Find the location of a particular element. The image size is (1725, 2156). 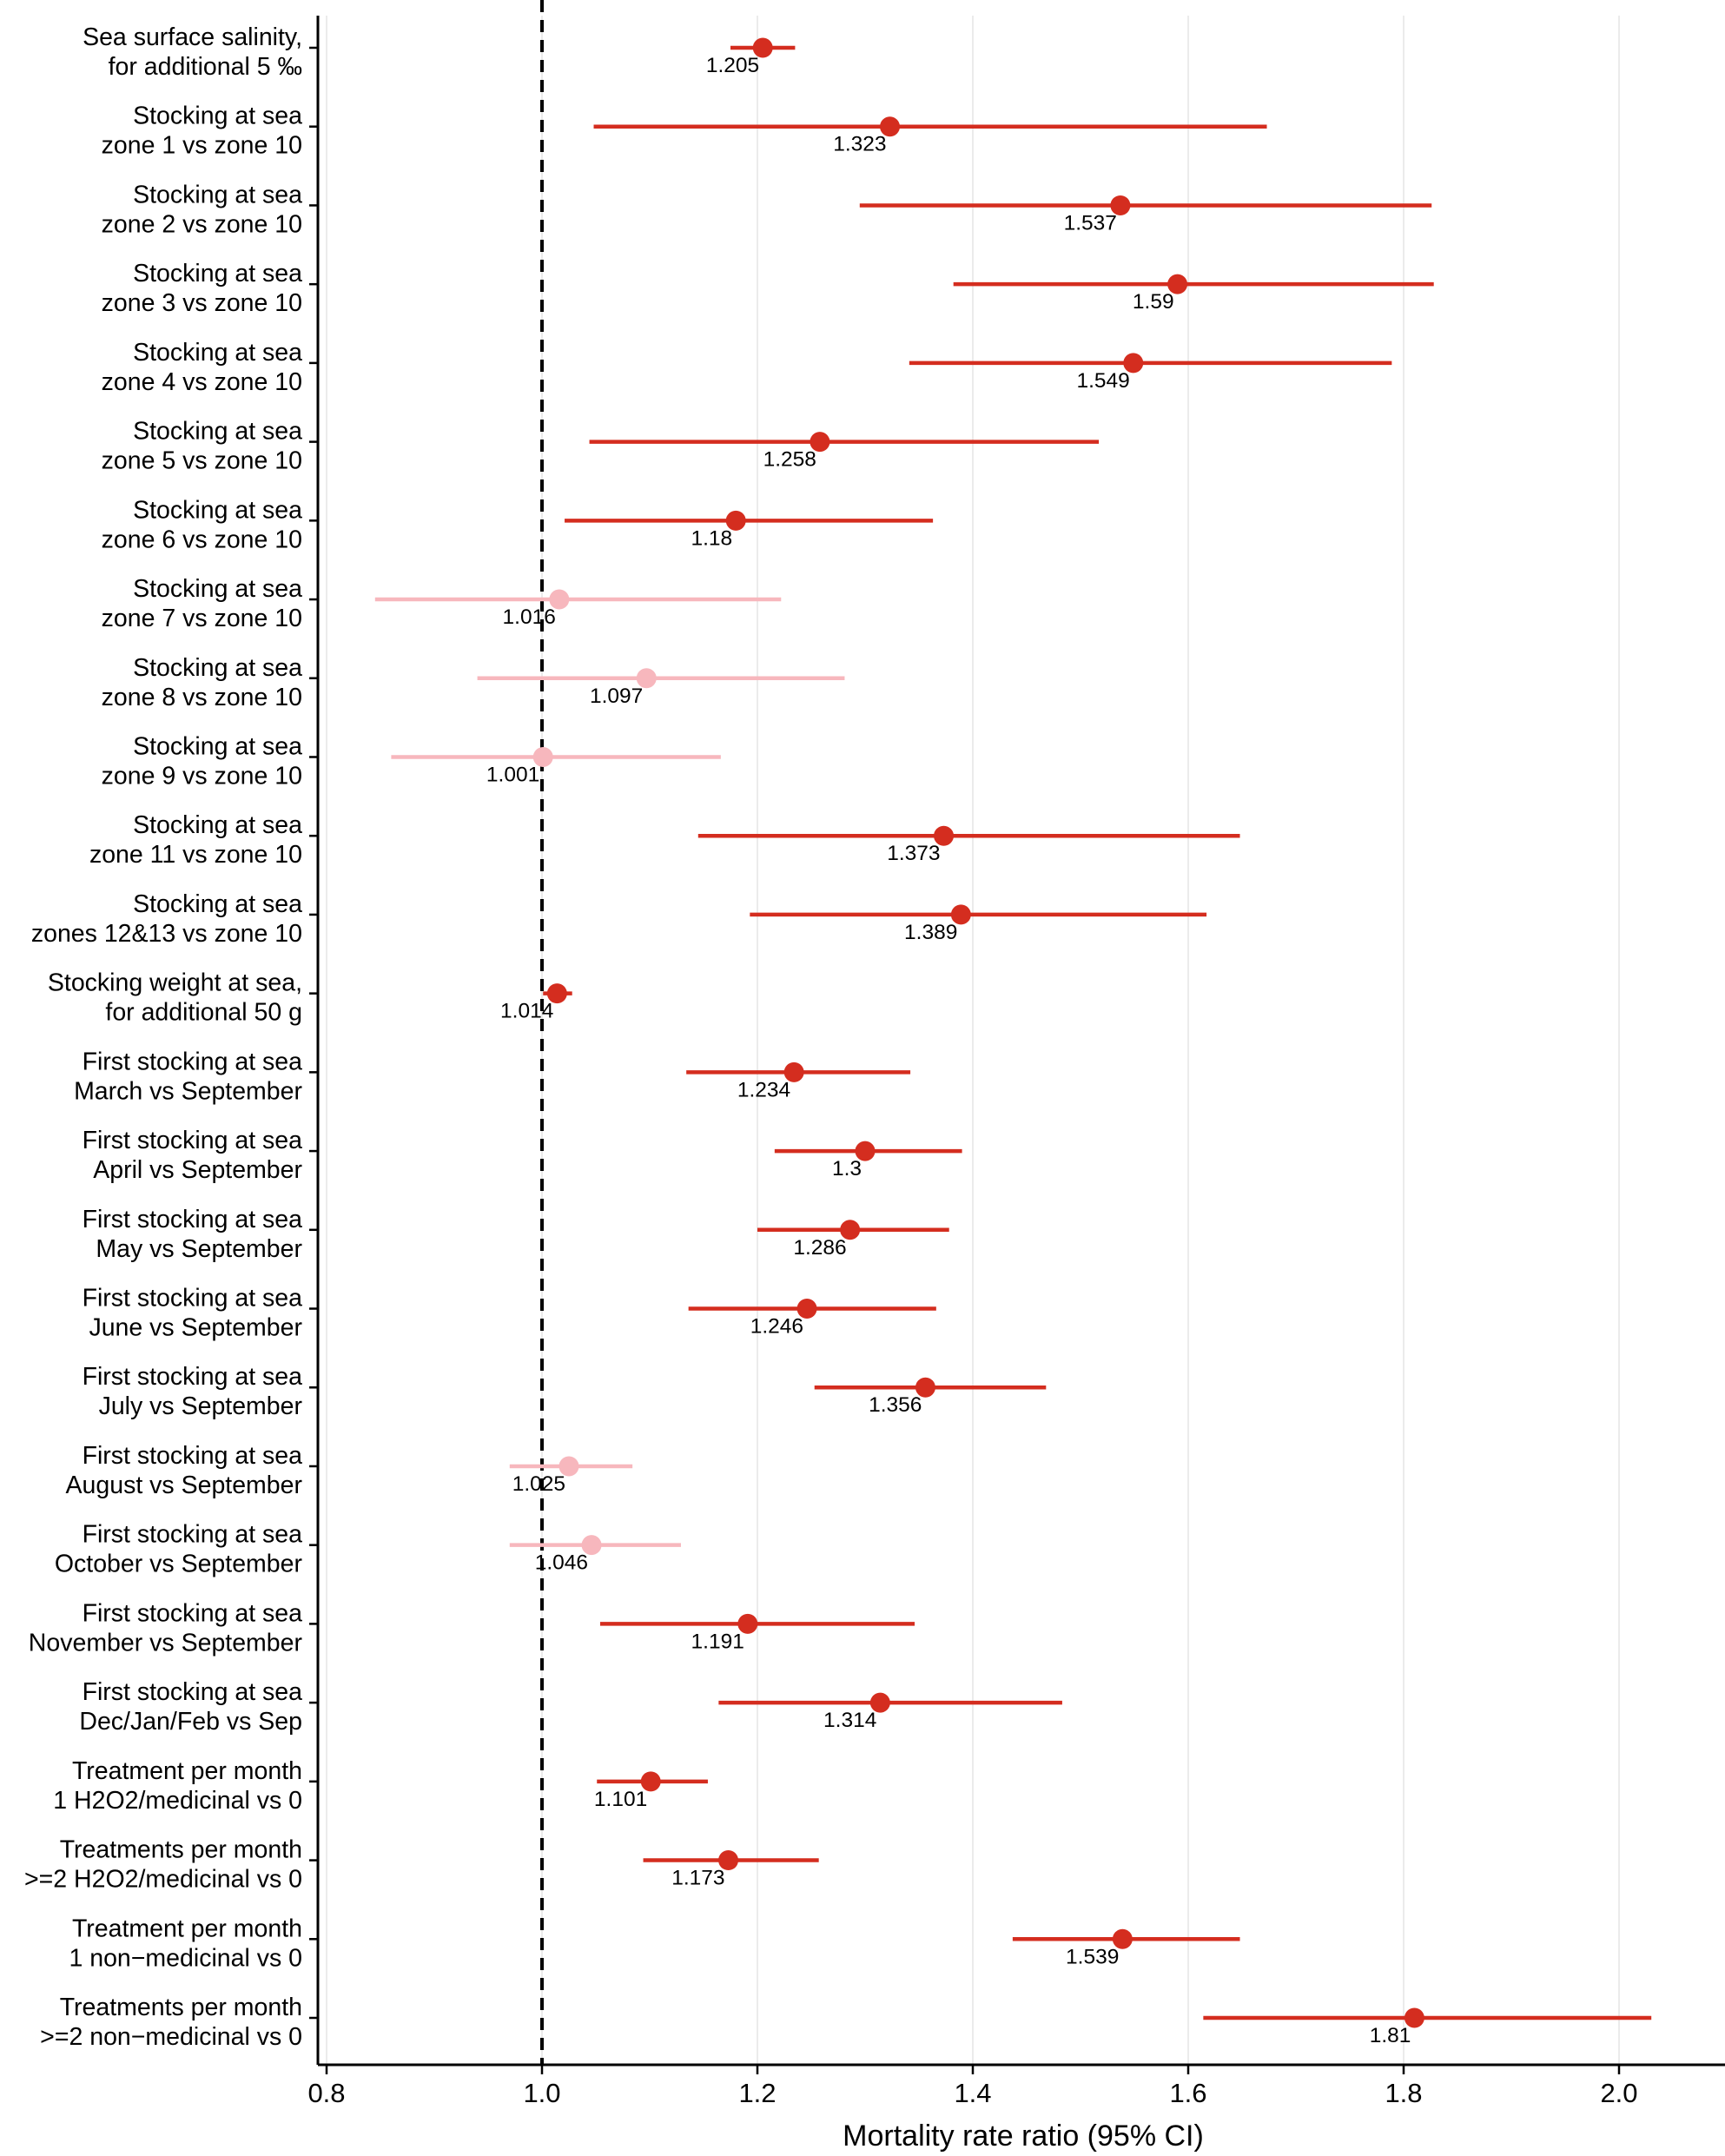

row-label-line2: July vs September is located at coordinates (201, 1406).